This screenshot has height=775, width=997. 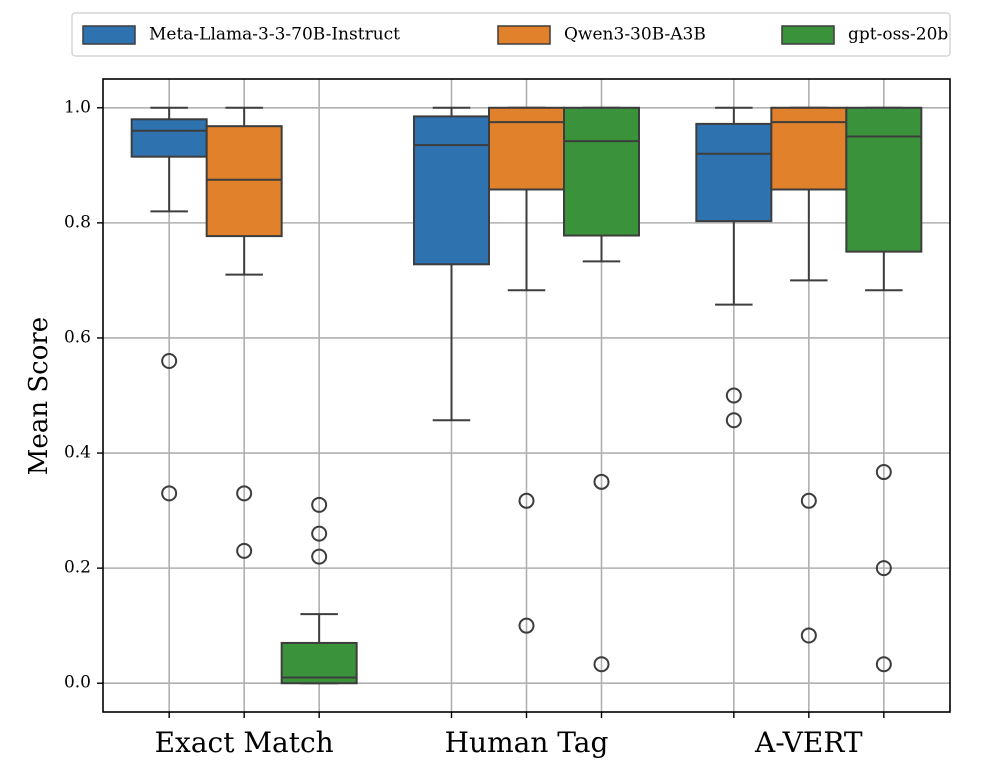 I want to click on legend-label: Qwen3-30B-A3B, so click(x=635, y=35).